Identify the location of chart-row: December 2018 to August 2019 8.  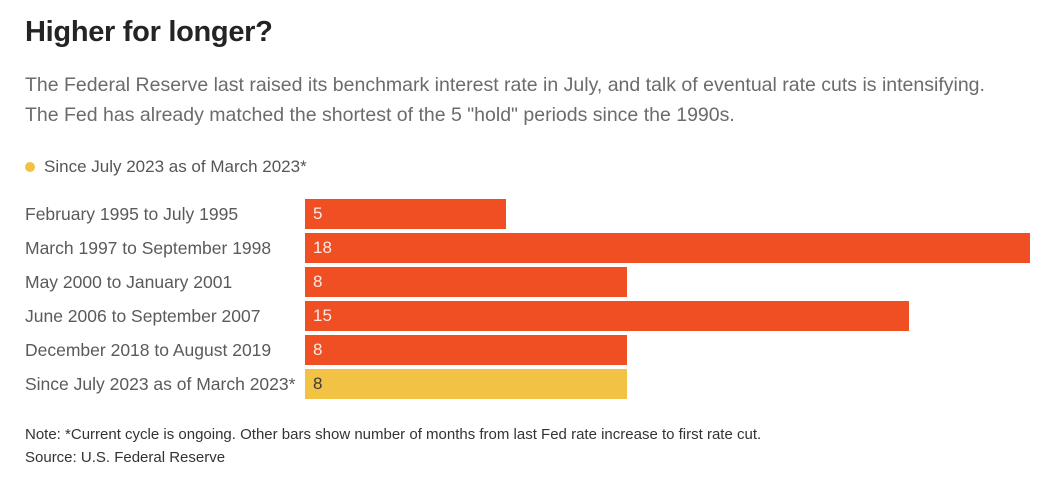
(527, 350).